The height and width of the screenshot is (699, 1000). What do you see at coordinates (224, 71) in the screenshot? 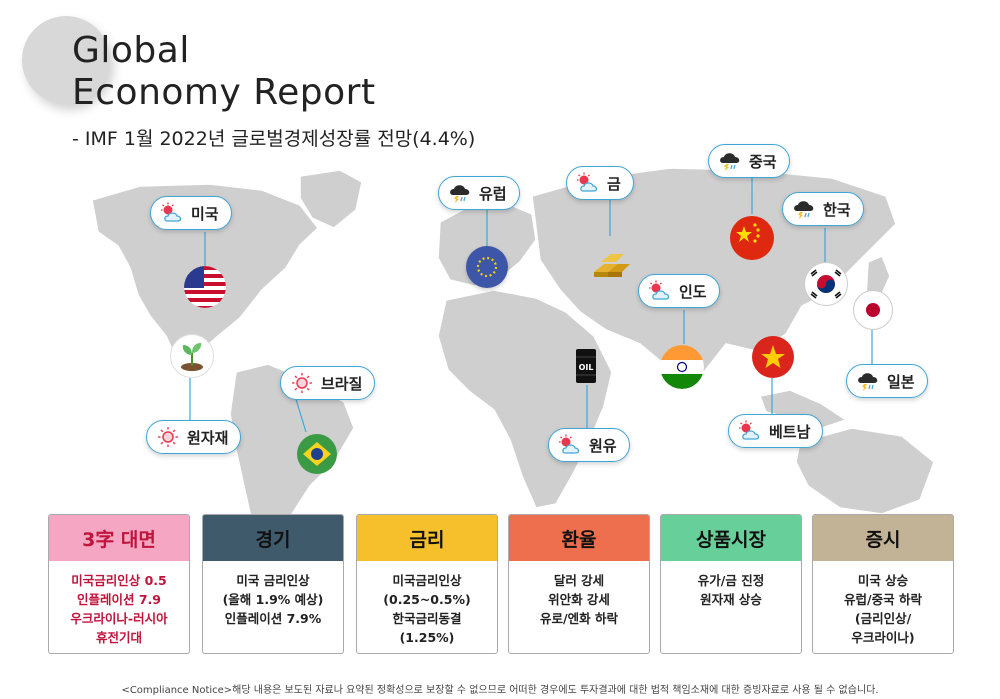
I see `page-title: Global Economy Report` at bounding box center [224, 71].